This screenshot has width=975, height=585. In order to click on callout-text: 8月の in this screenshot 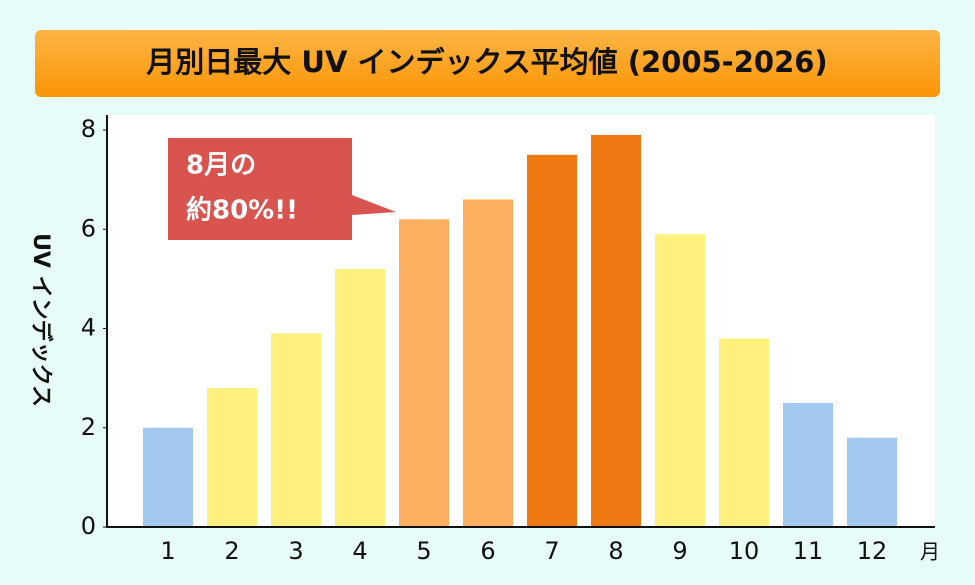, I will do `click(221, 166)`.